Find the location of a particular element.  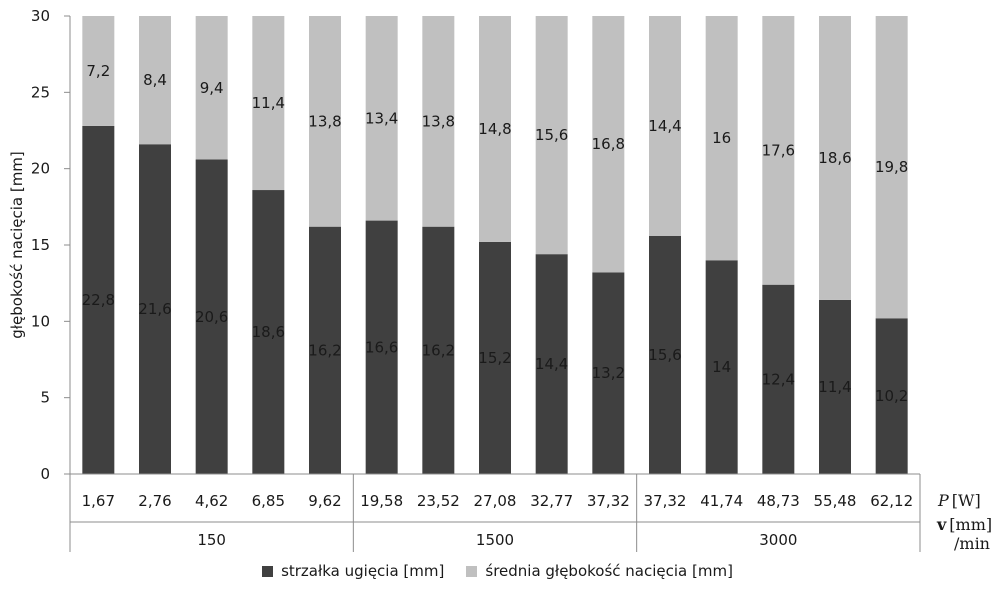

data-label-deflection: 13,2 is located at coordinates (608, 373).